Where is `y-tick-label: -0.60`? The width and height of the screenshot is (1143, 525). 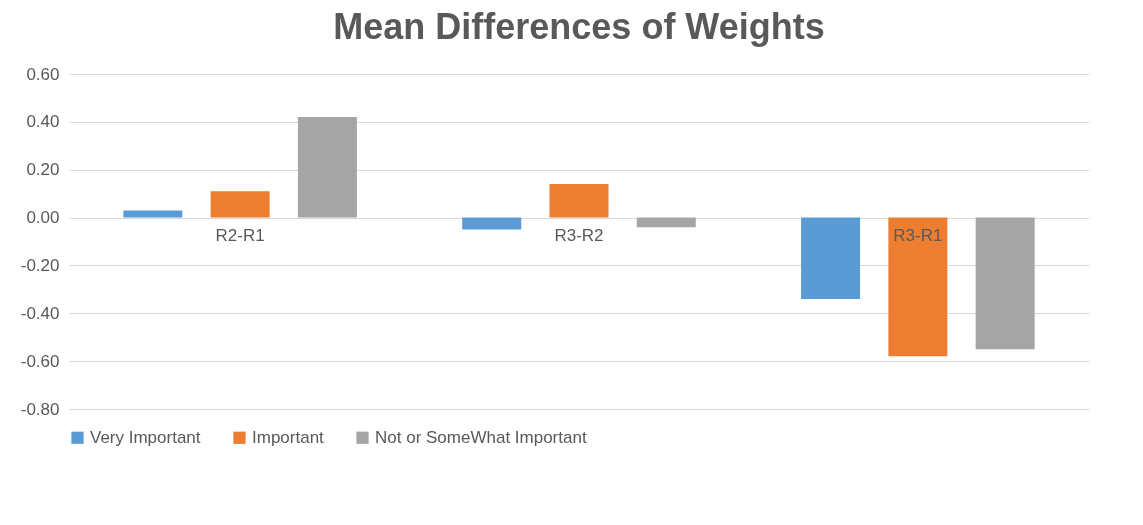 y-tick-label: -0.60 is located at coordinates (40, 361).